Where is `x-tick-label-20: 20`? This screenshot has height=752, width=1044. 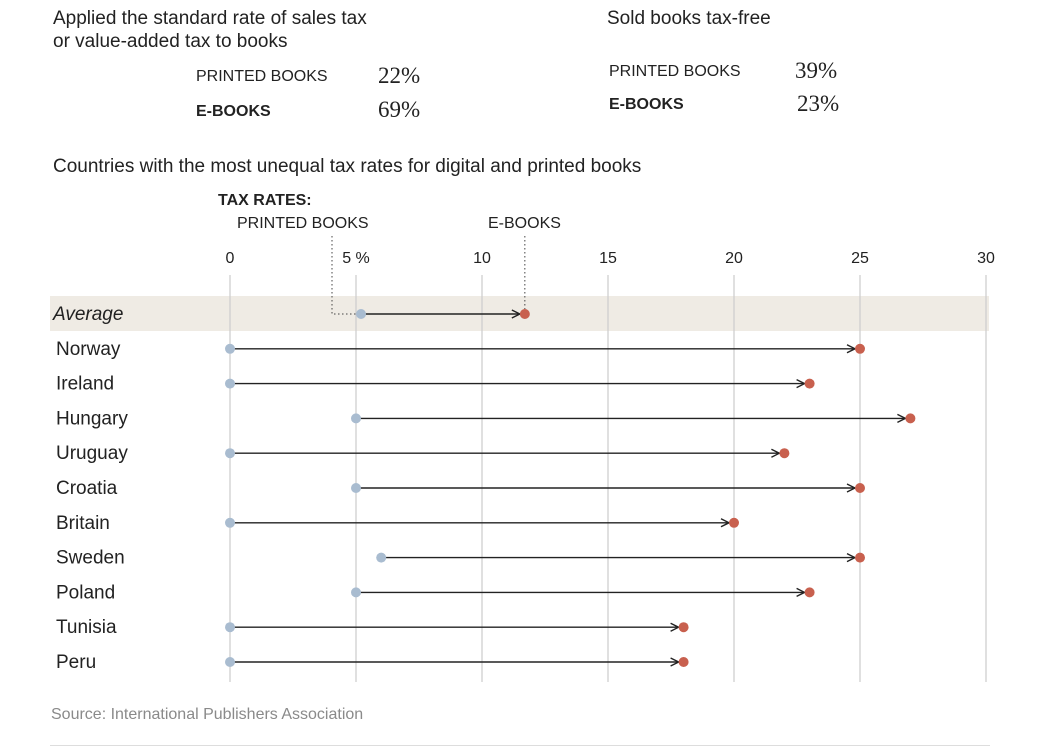
x-tick-label-20: 20 is located at coordinates (734, 258).